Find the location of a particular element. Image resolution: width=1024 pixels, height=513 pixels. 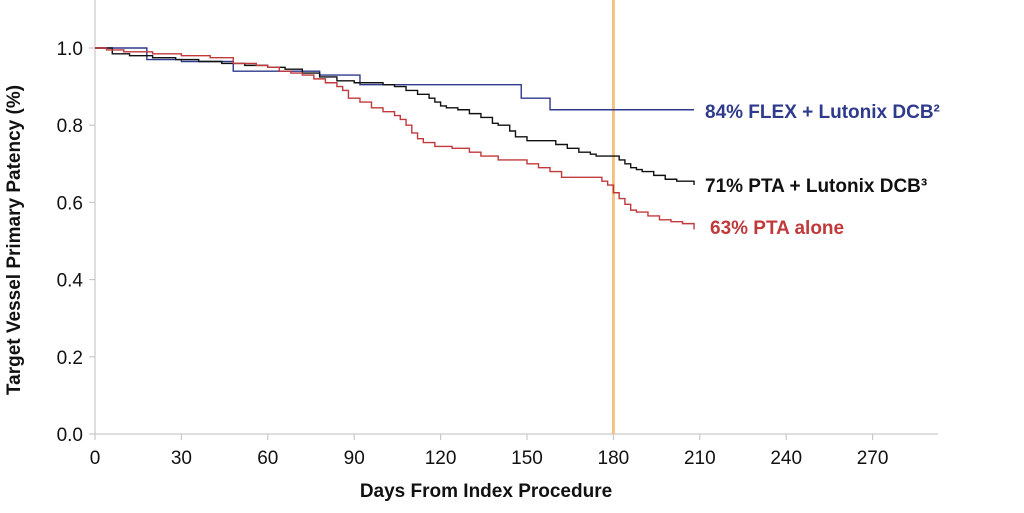

series-label-2: 71% PTA + Lutonix DCB³ is located at coordinates (816, 186).